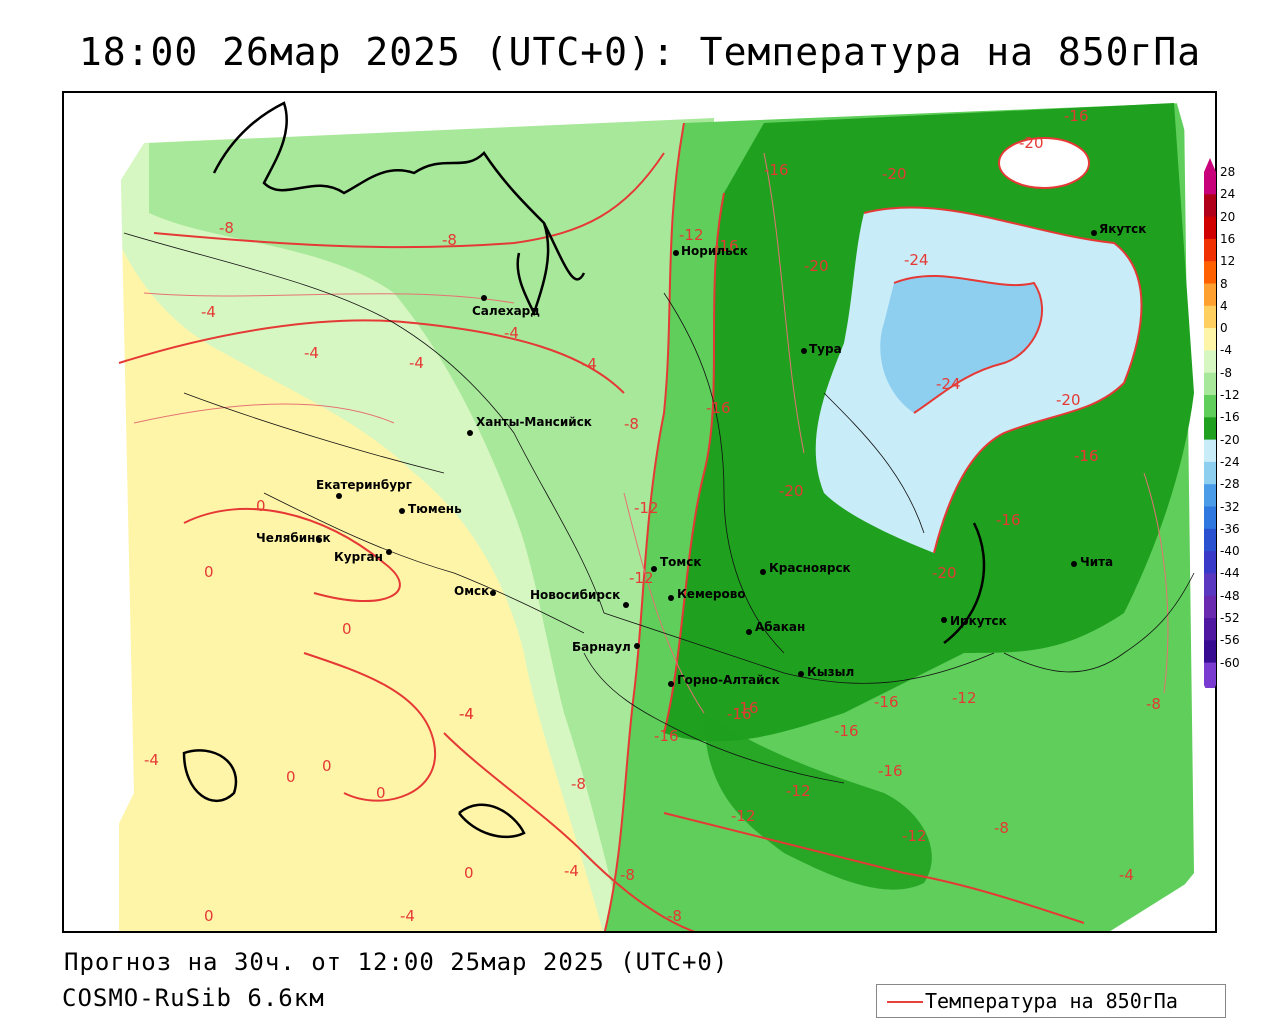 The image size is (1280, 1024). What do you see at coordinates (978, 621) in the screenshot?
I see `city-label: Иркутск` at bounding box center [978, 621].